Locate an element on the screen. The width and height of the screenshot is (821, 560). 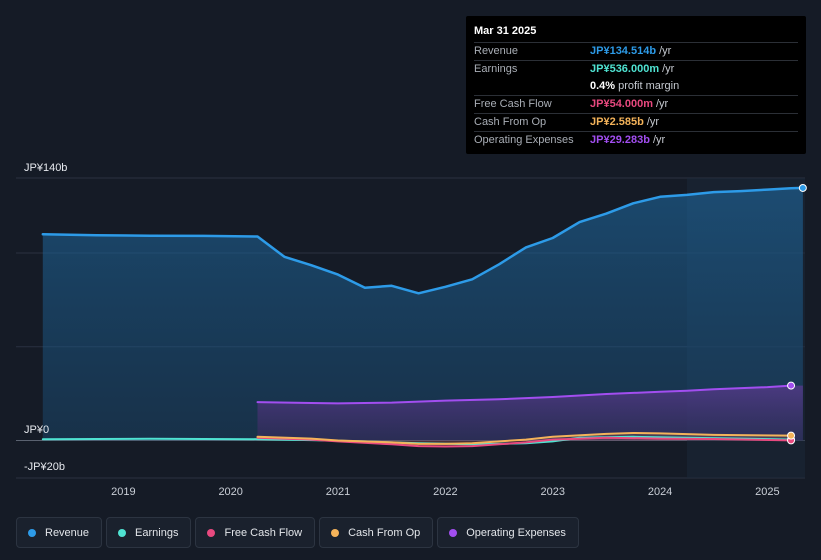
tooltip-row-key is located at coordinates (532, 86).